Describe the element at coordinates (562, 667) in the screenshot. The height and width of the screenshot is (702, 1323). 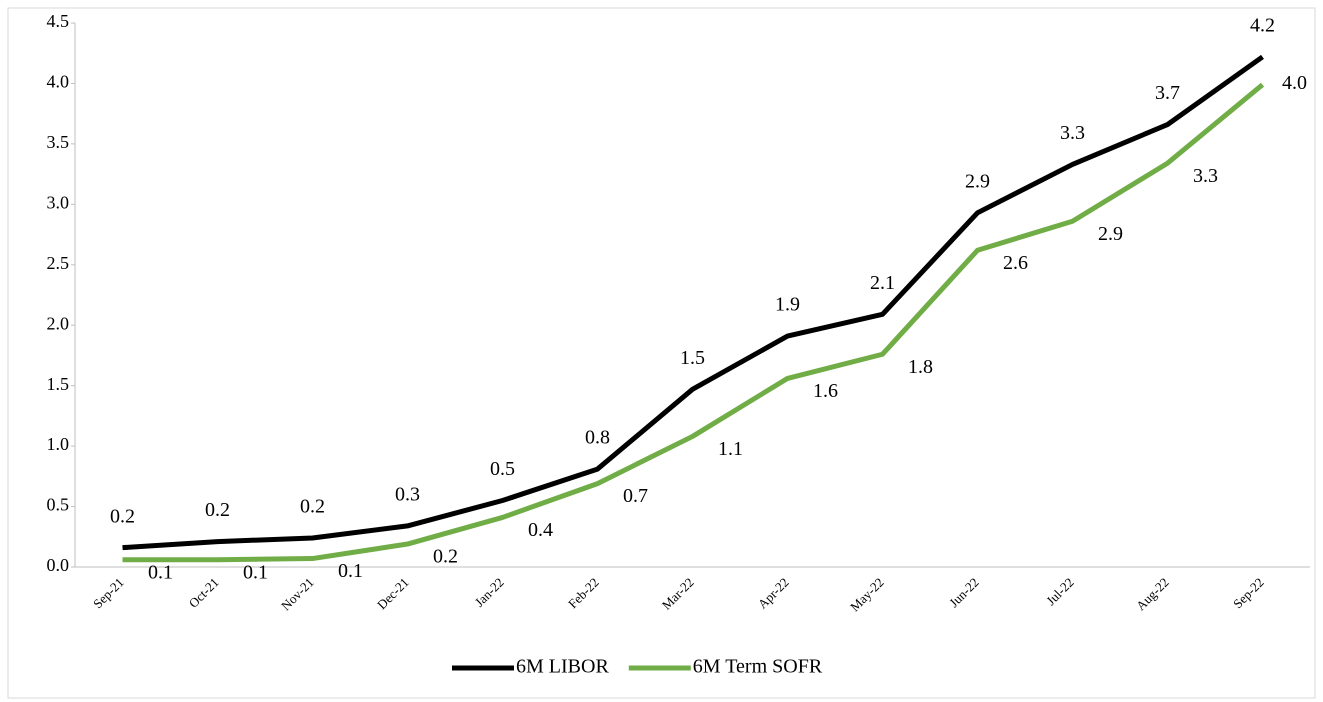
I see `legend-label: 6M LIBOR` at that location.